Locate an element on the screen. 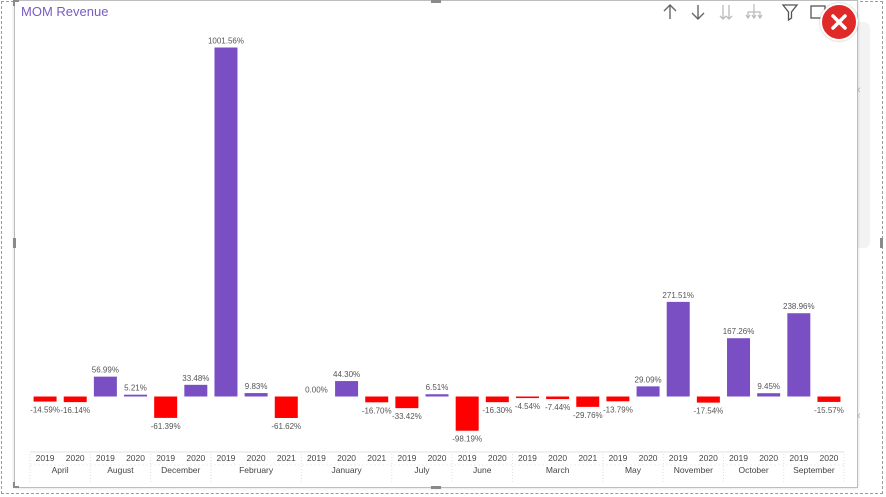  x-tick-label-month: February is located at coordinates (256, 470).